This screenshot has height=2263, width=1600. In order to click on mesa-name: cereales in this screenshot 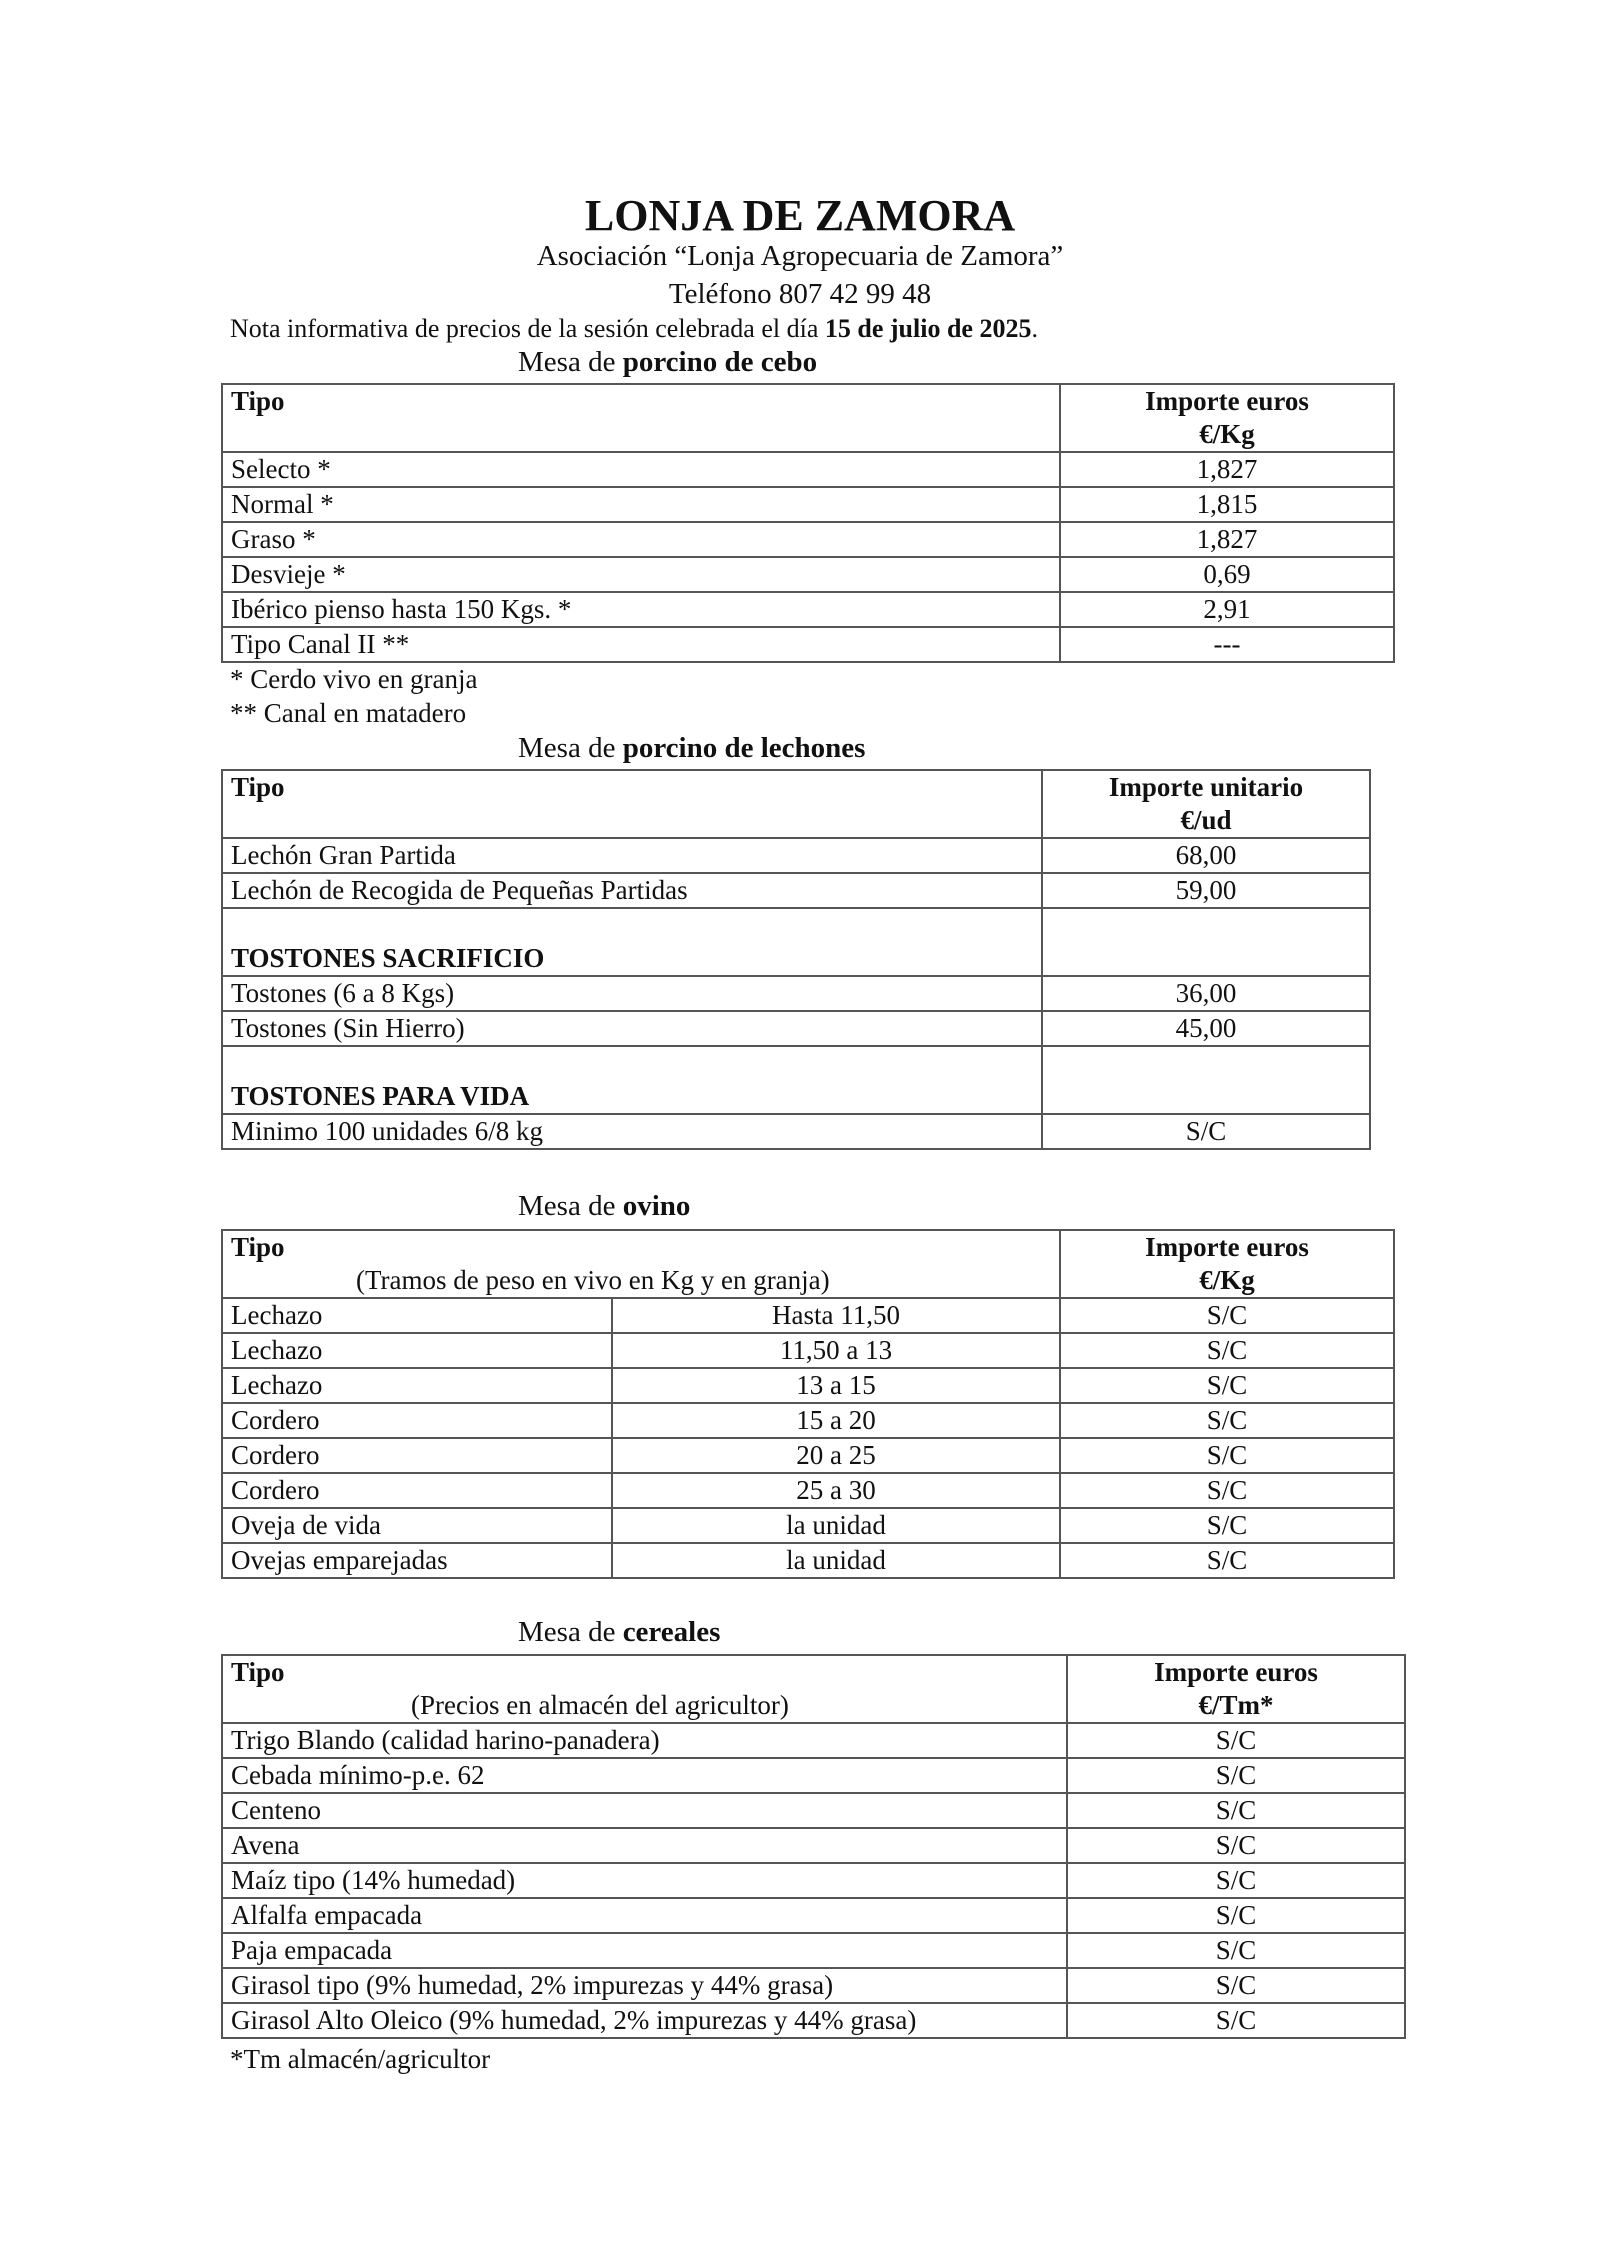, I will do `click(671, 1632)`.